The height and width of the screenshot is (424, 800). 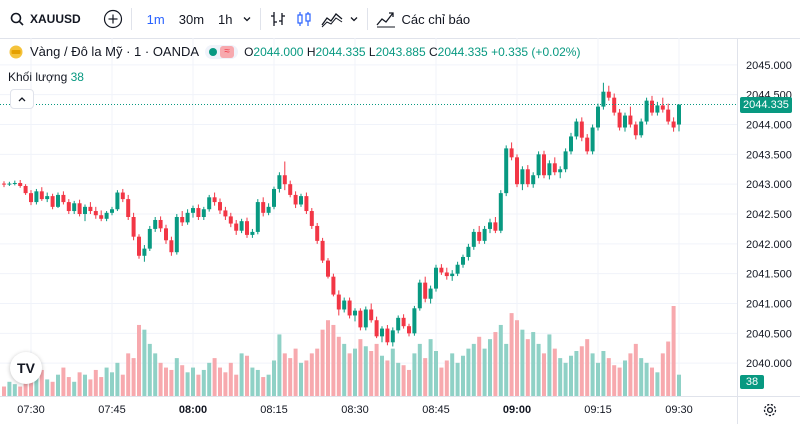 I want to click on tradingview-logo: TV, so click(x=26, y=368).